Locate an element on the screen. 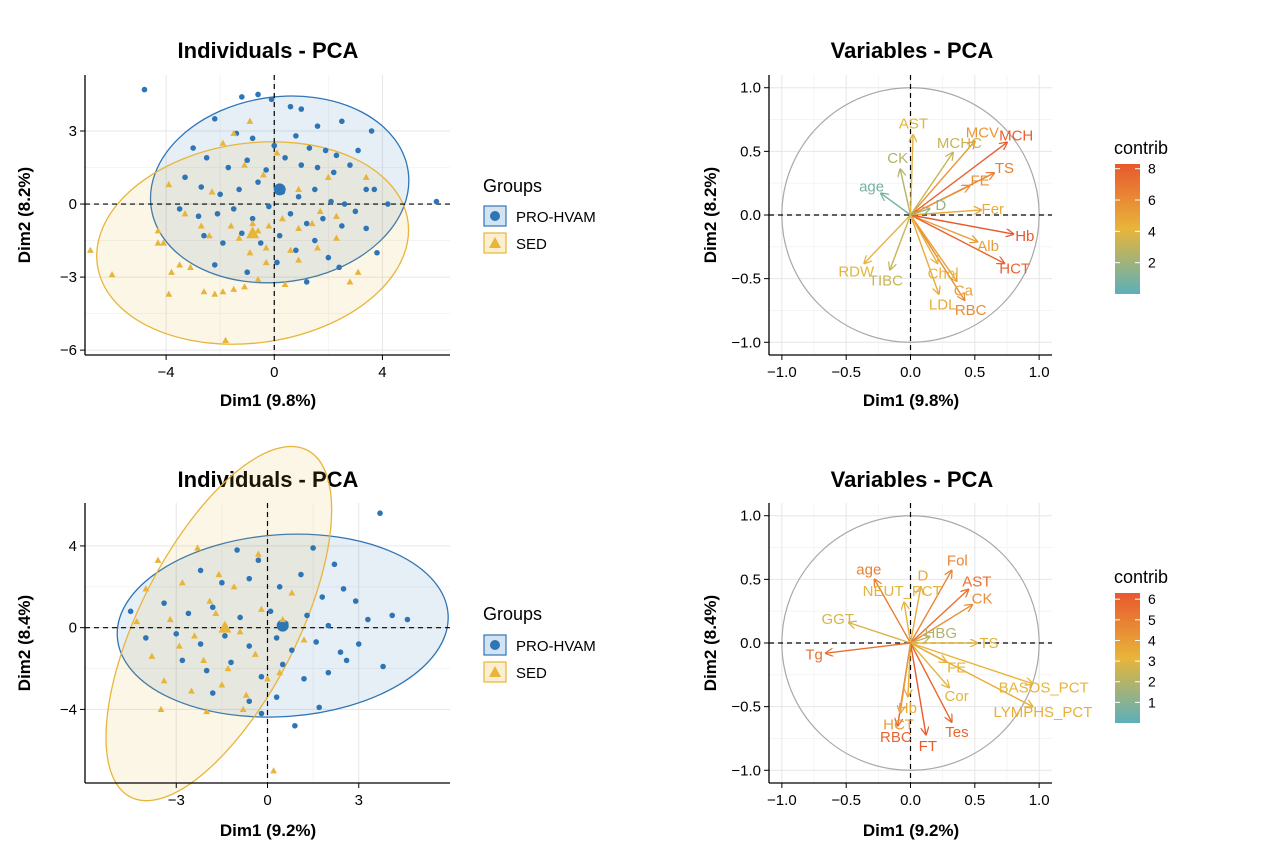 The image size is (1280, 853). x-tick-label: 1.0 is located at coordinates (1039, 800).